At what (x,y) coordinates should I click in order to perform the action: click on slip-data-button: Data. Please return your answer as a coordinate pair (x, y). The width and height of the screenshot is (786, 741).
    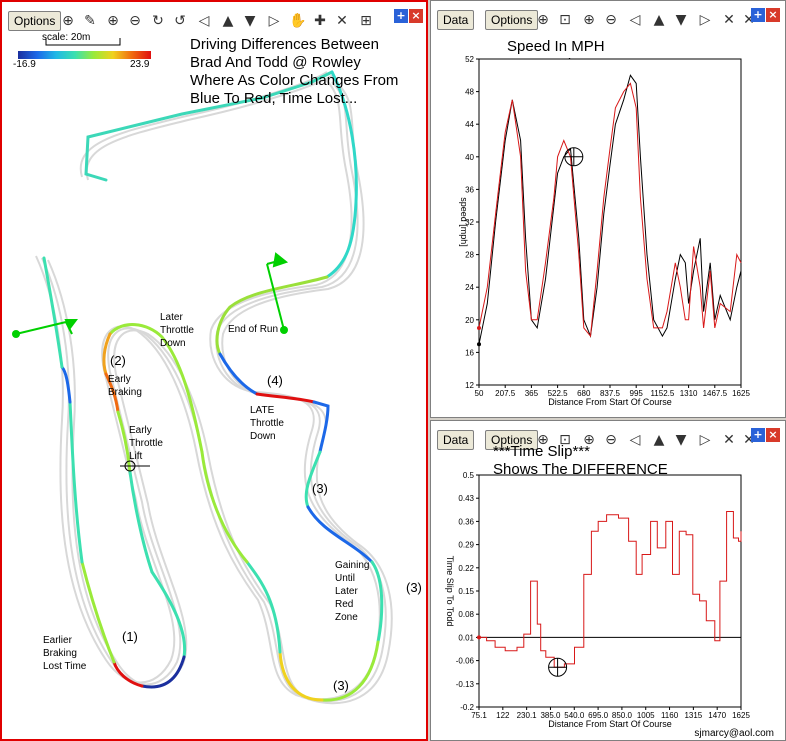
    Looking at the image, I should click on (456, 440).